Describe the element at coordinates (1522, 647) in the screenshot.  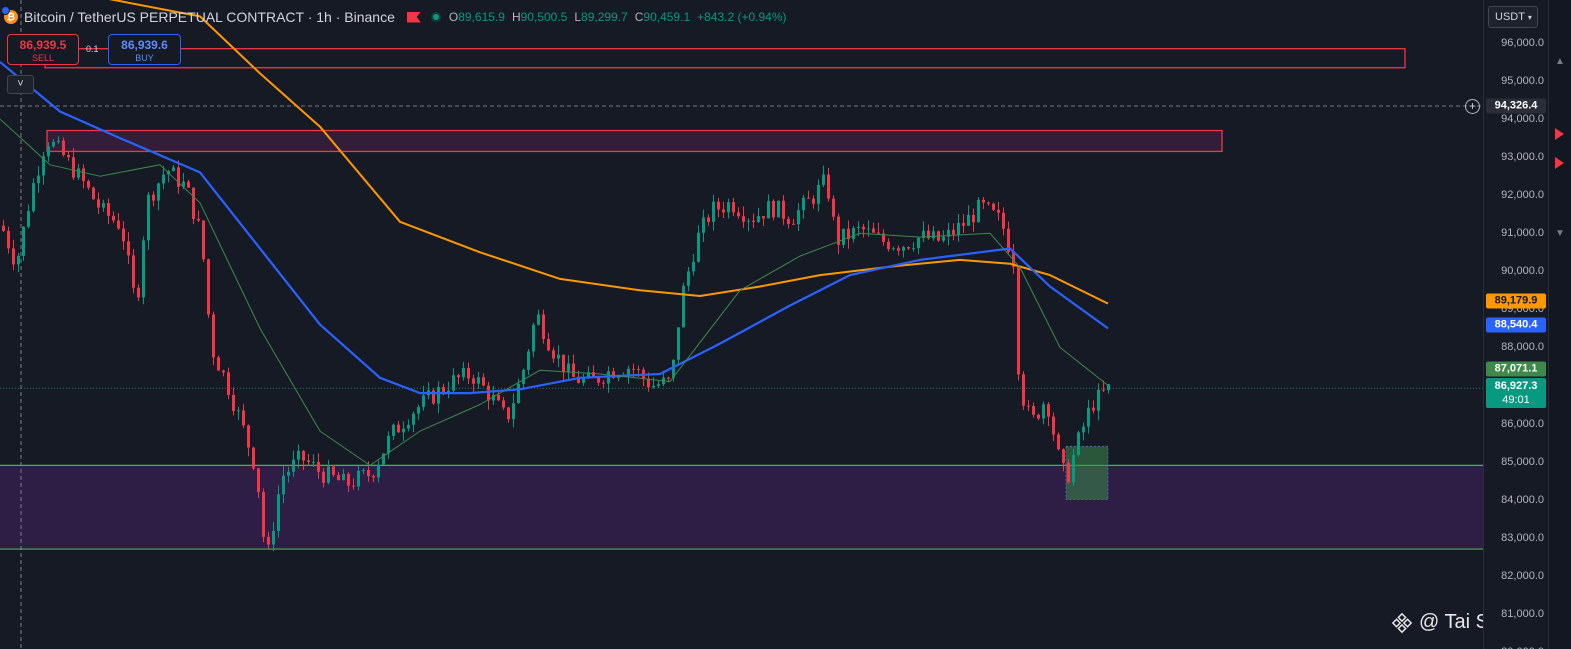
I see `price-tick-label: 80,000.0` at that location.